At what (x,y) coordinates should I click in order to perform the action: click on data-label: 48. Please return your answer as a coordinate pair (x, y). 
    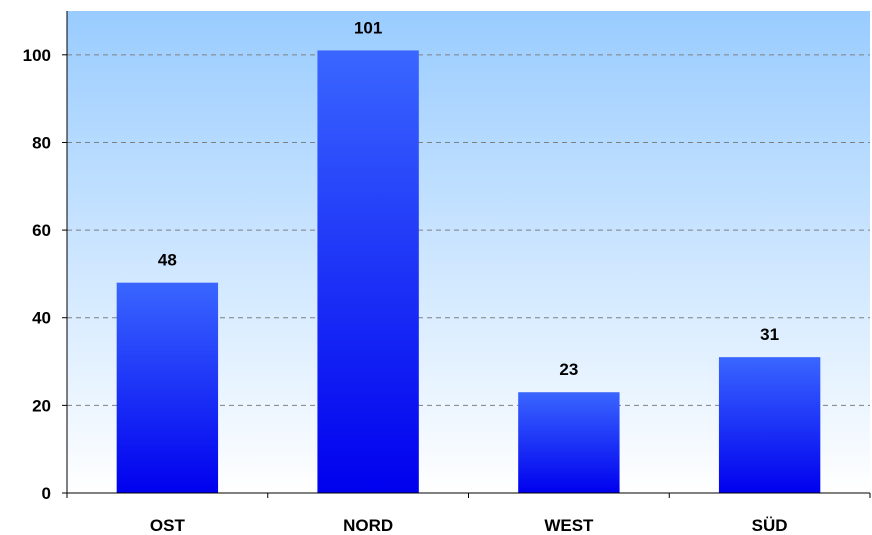
    Looking at the image, I should click on (167, 260).